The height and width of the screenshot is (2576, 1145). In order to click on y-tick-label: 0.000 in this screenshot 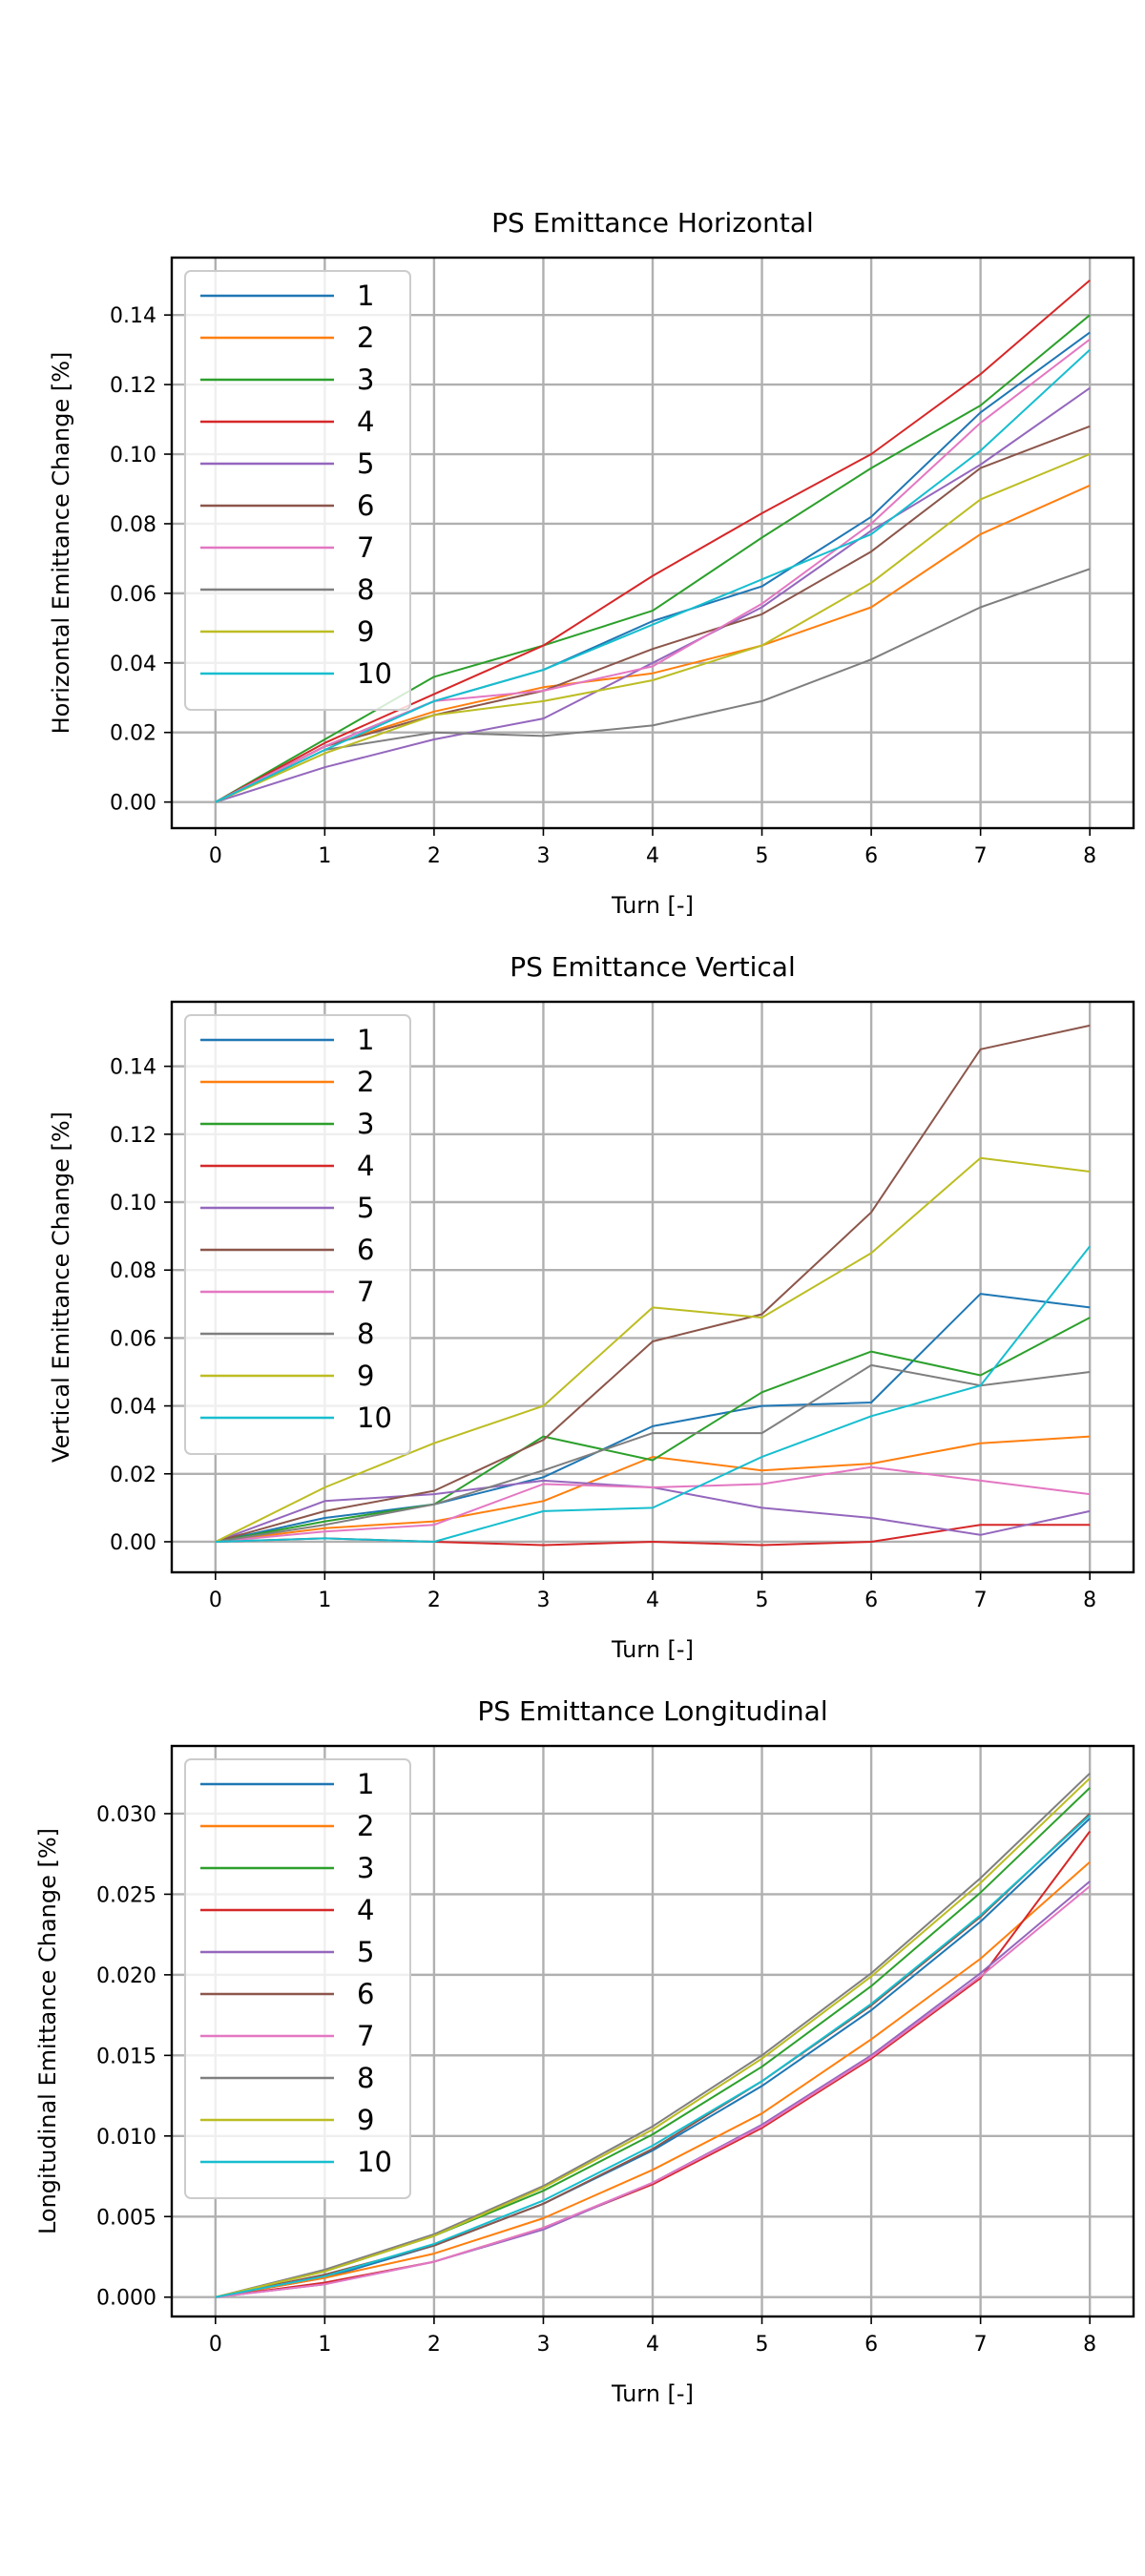, I will do `click(126, 2299)`.